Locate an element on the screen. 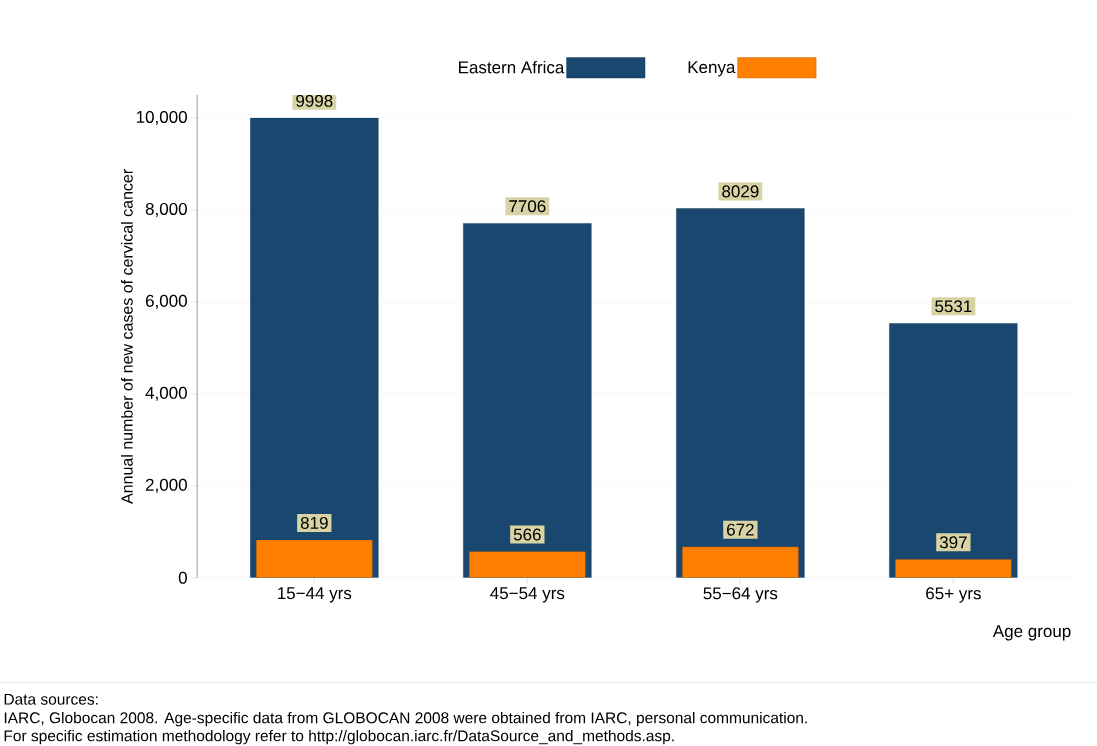 The width and height of the screenshot is (1097, 746). data-label: 7706 is located at coordinates (527, 206).